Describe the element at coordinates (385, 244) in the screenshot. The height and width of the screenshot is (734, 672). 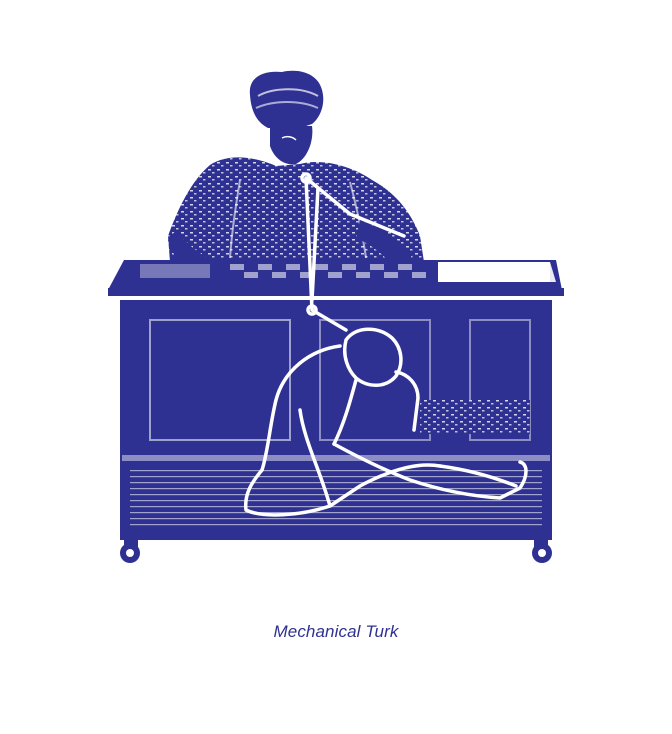
I see `right-arm` at that location.